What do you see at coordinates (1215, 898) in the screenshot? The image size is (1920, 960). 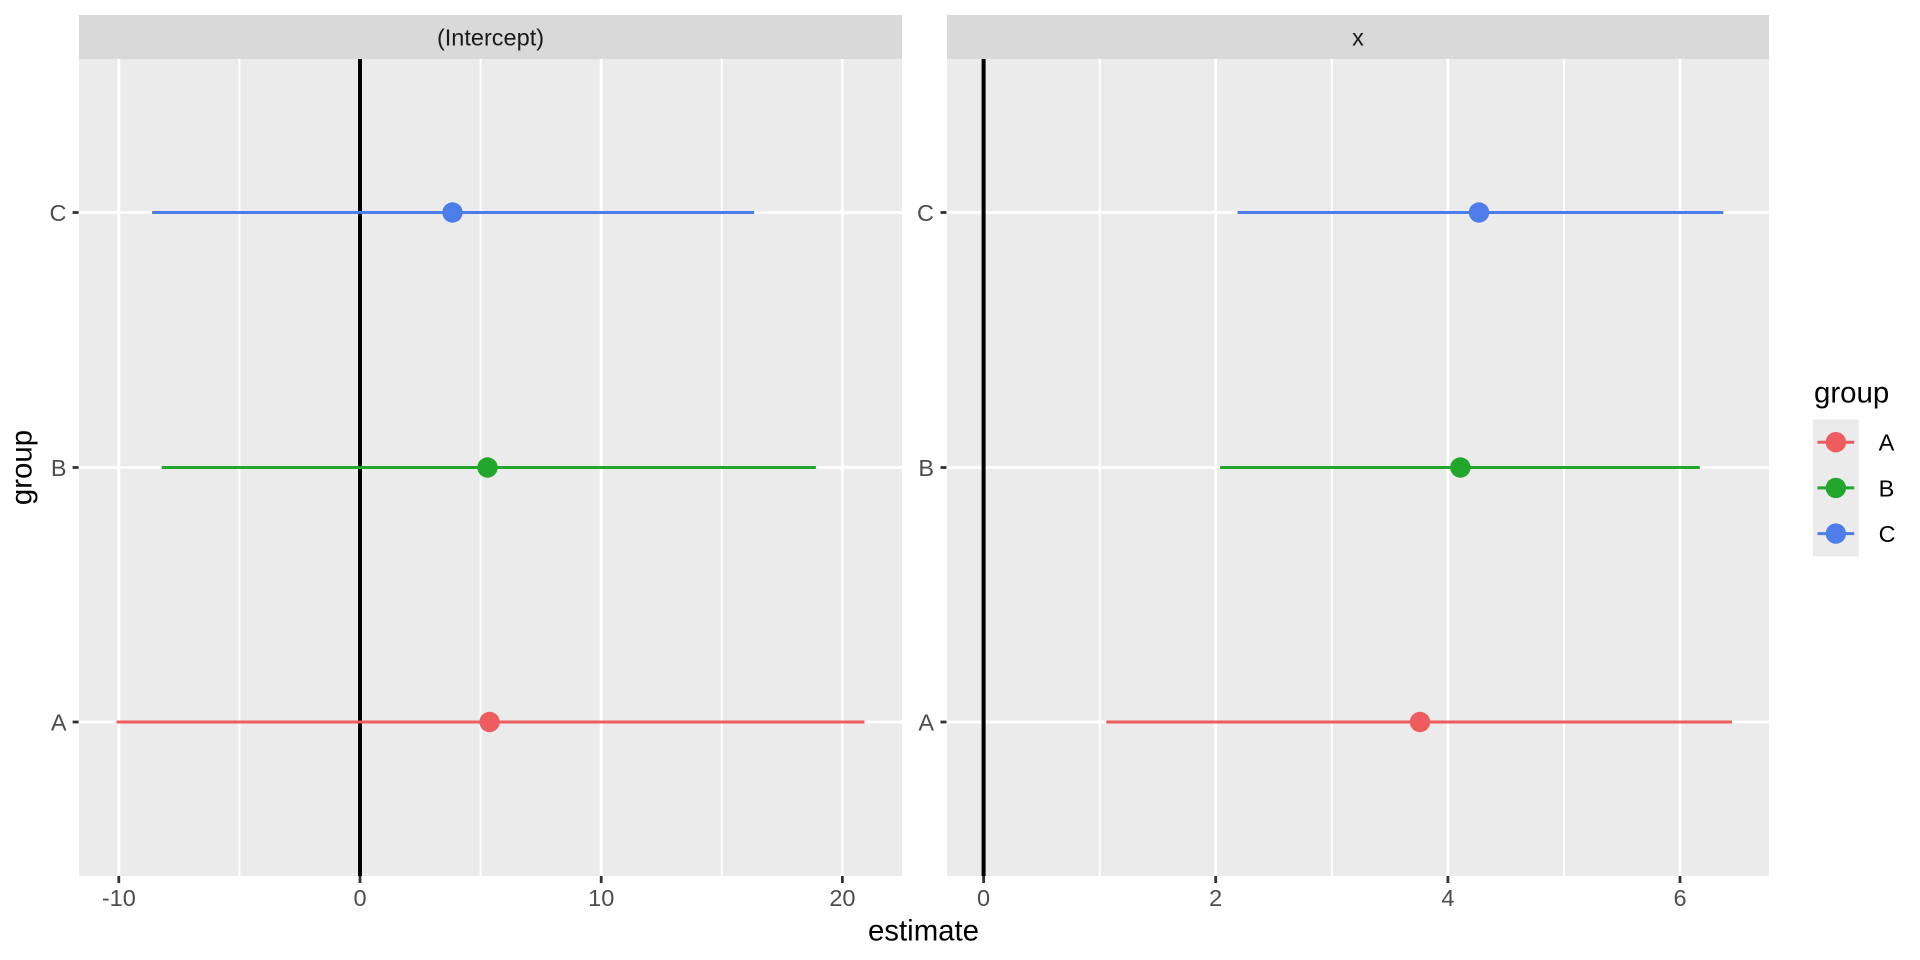 I see `svg-text: 2` at bounding box center [1215, 898].